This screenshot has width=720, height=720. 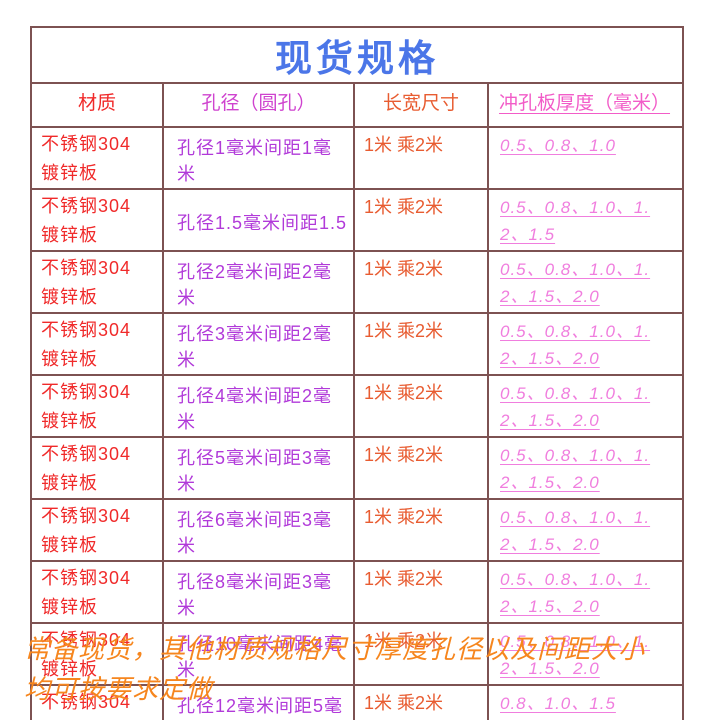 I want to click on hole-diameter-cell: 孔径3毫米间距2毫米, so click(x=258, y=344).